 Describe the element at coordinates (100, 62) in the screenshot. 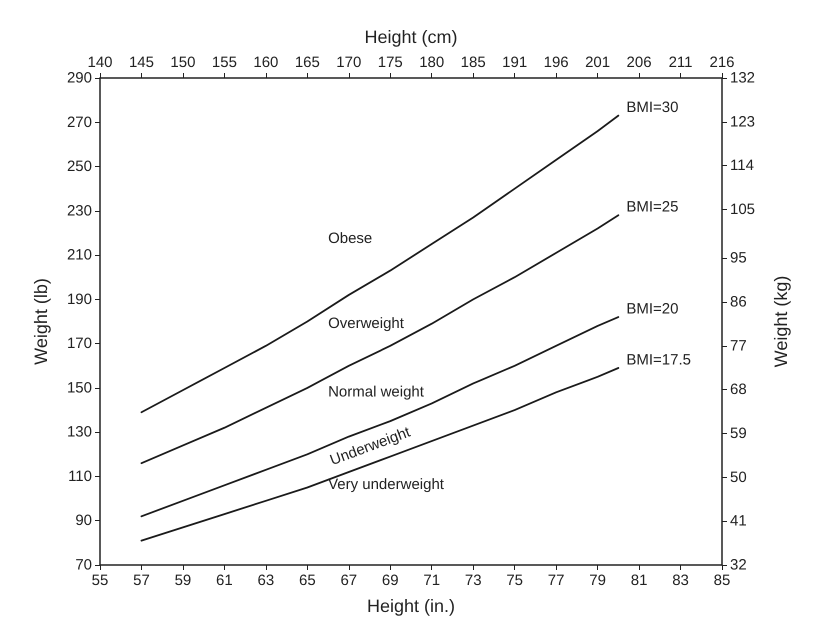

I see `x2-tick-label: 140` at that location.